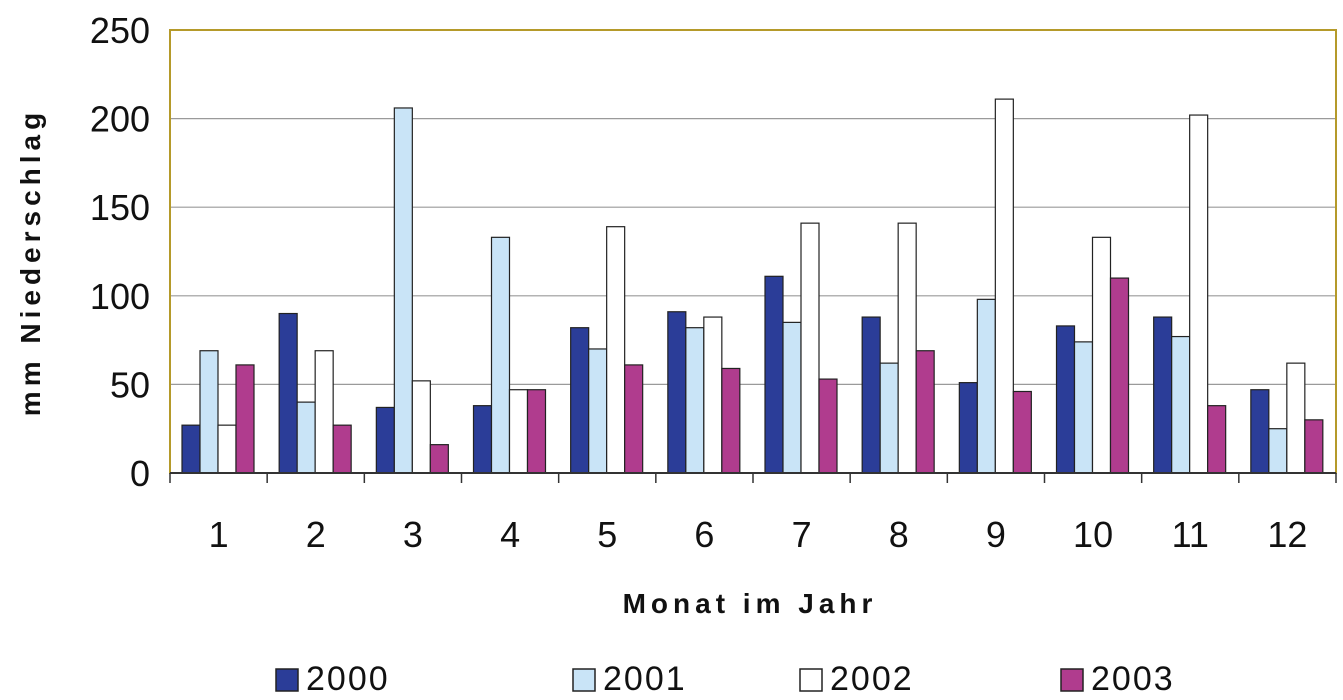 This screenshot has width=1343, height=700. Describe the element at coordinates (753, 478) in the screenshot. I see `x-axis-ticks` at that location.